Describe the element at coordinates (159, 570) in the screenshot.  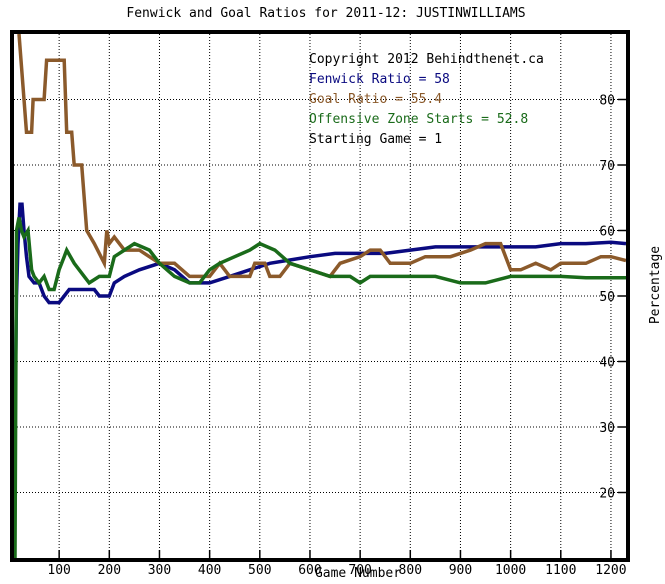
I see `x-tick-label: 300` at that location.